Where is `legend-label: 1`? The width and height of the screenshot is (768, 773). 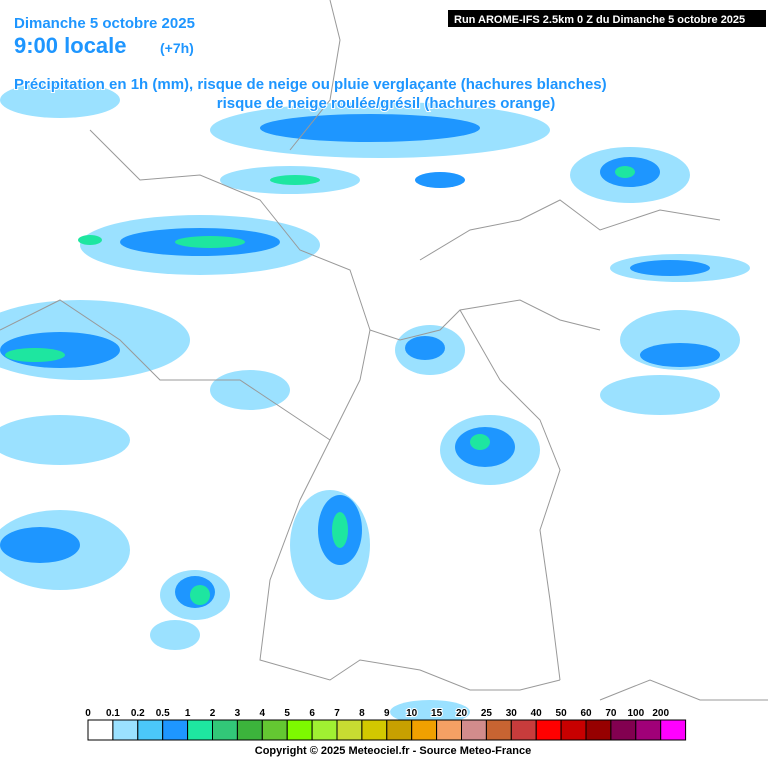
legend-label: 1 is located at coordinates (188, 713).